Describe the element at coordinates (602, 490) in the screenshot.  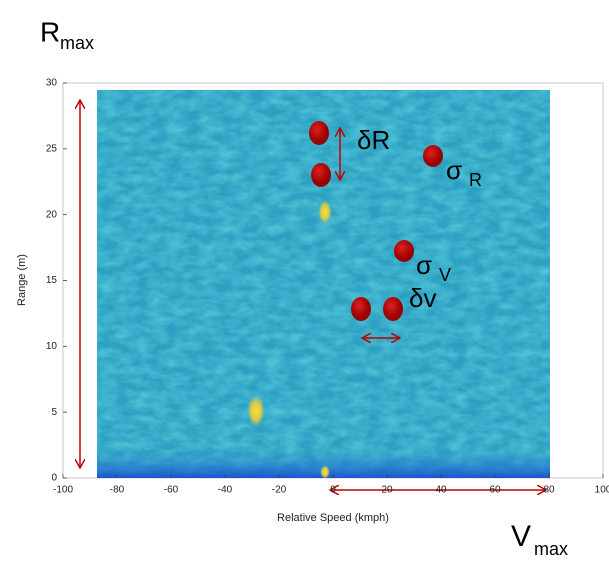
I see `x-tick-label: 100` at that location.